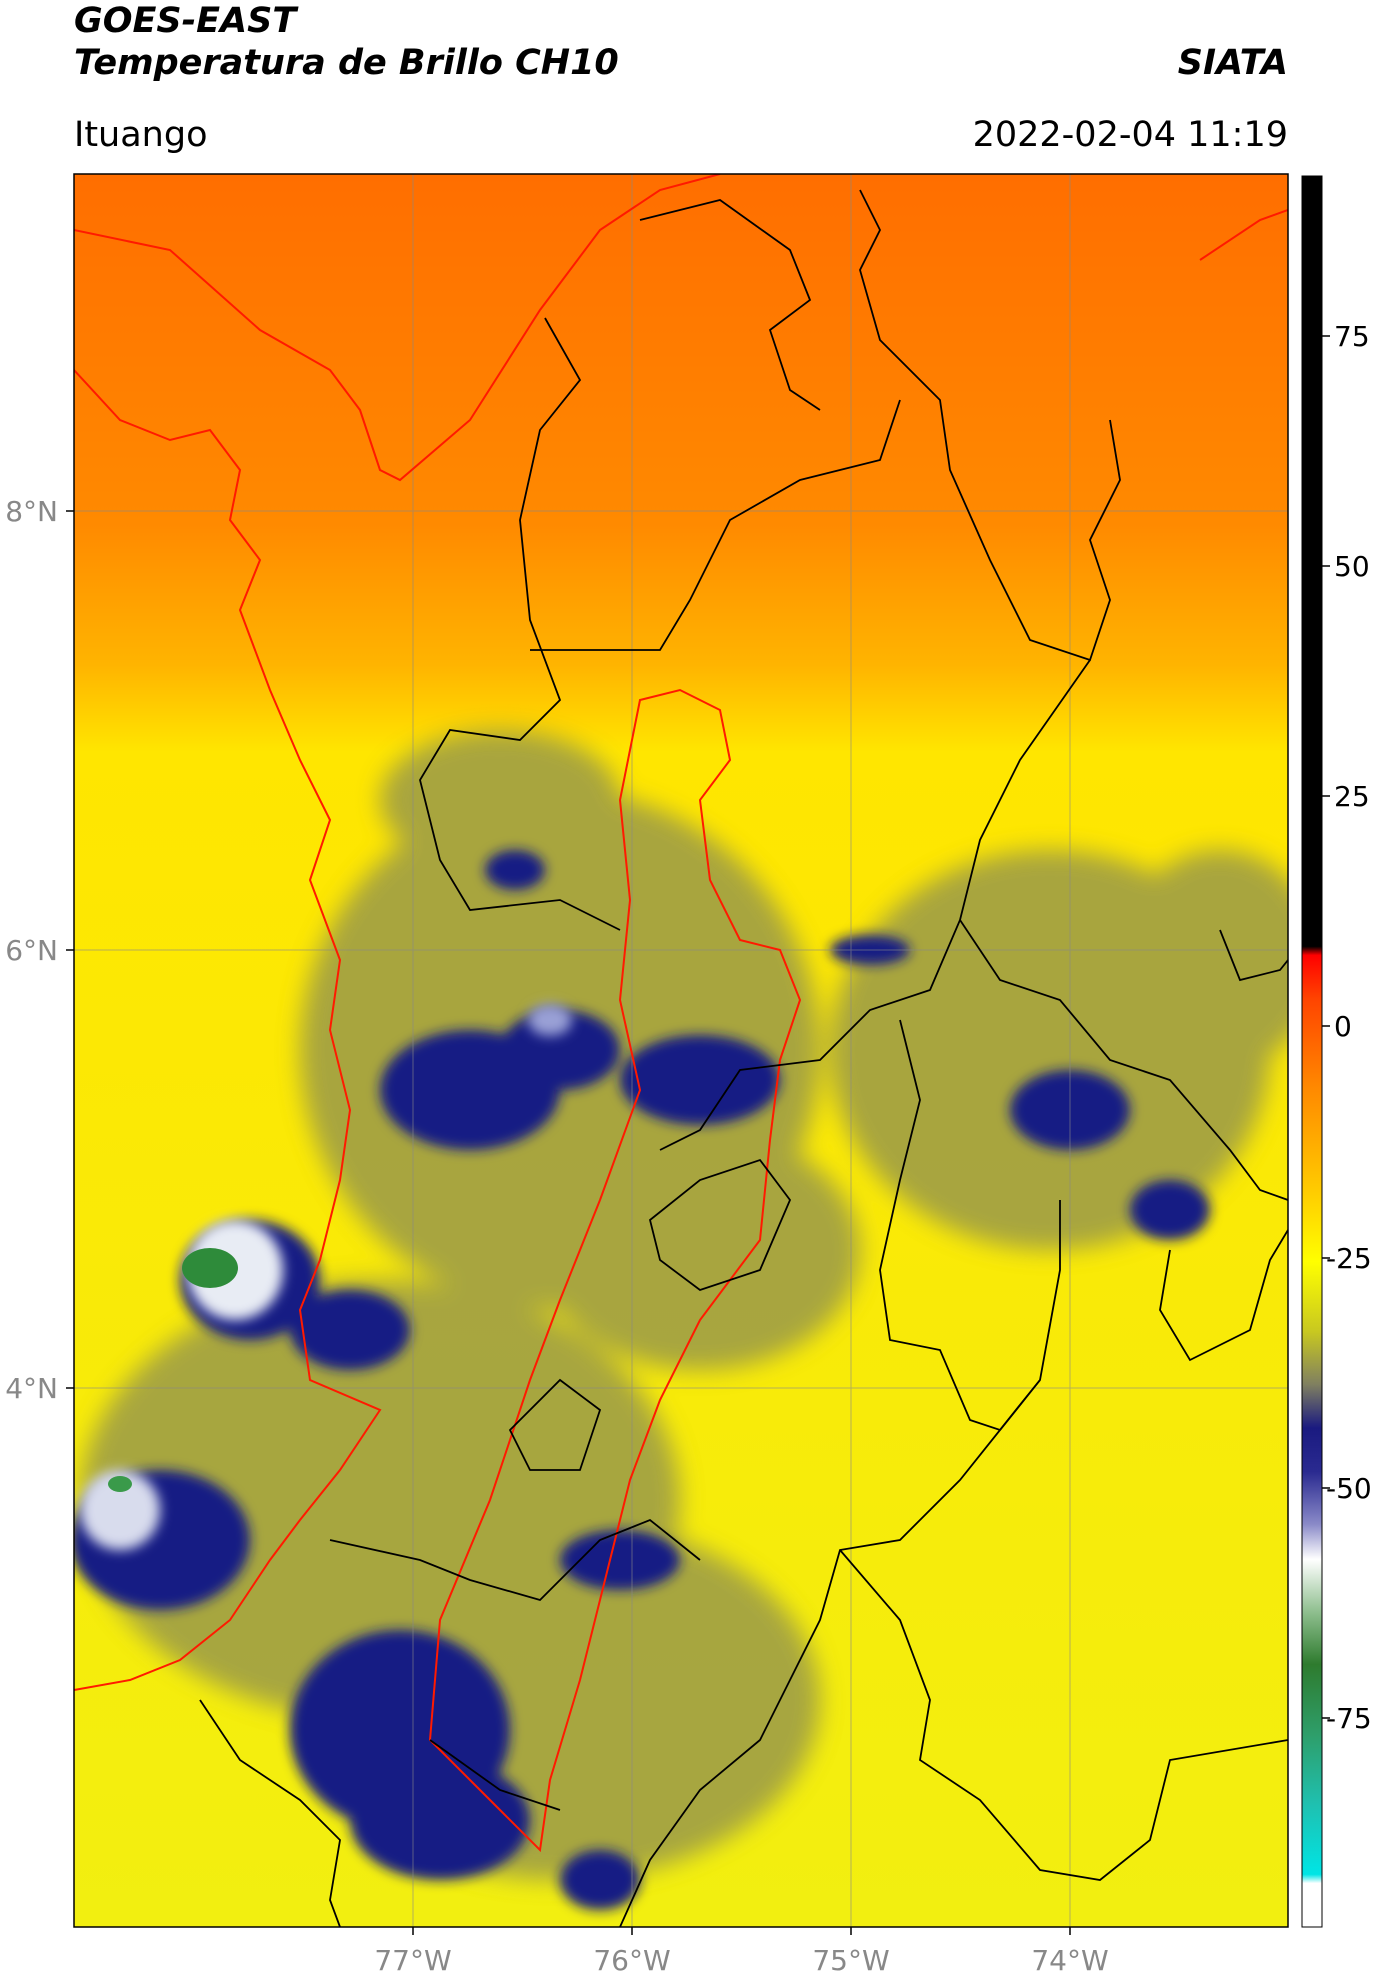 The height and width of the screenshot is (1981, 1384). I want to click on org-label: SIATA, so click(1232, 63).